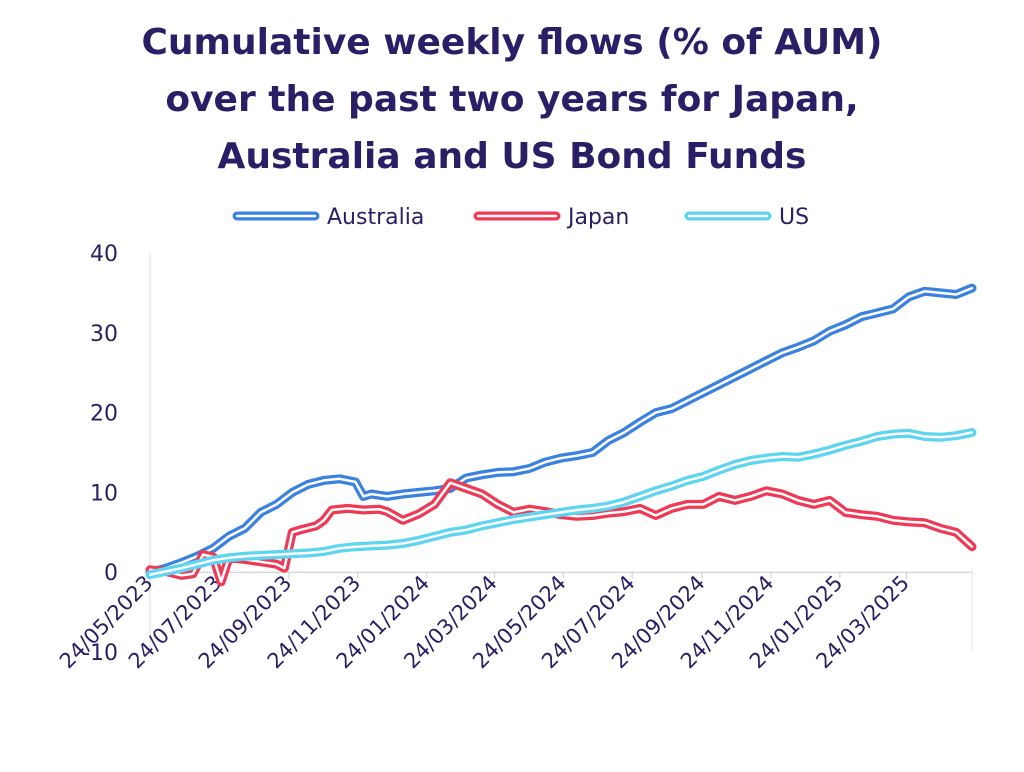 This screenshot has height=772, width=1024. What do you see at coordinates (104, 254) in the screenshot?
I see `y-tick-label: 40` at bounding box center [104, 254].